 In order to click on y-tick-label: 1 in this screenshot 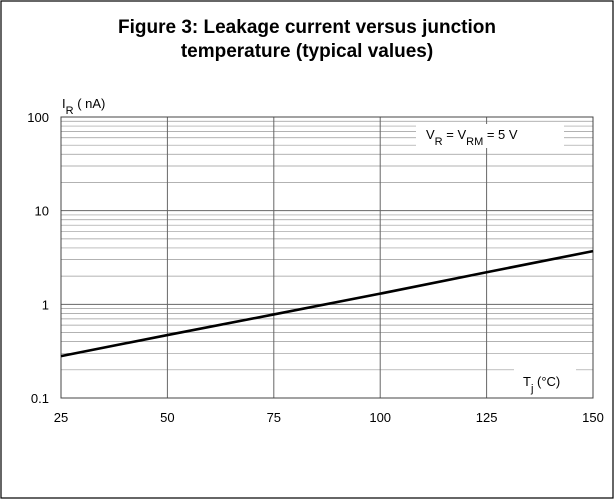, I will do `click(45, 304)`.